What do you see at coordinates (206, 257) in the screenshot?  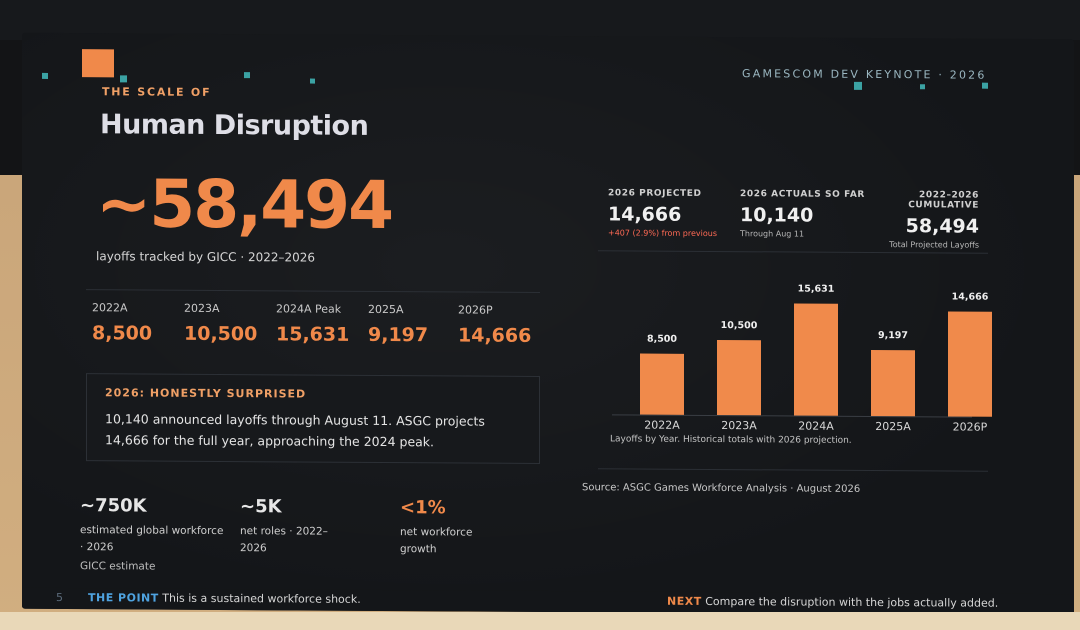 I see `hero-caption: layoffs tracked by GICC · 2022–2026` at bounding box center [206, 257].